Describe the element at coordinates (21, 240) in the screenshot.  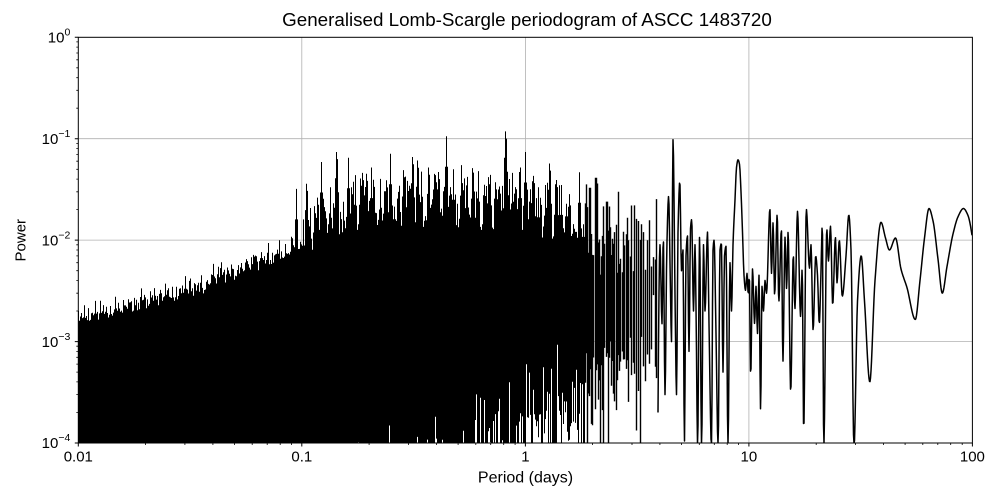
I see `svg-text: Power` at that location.